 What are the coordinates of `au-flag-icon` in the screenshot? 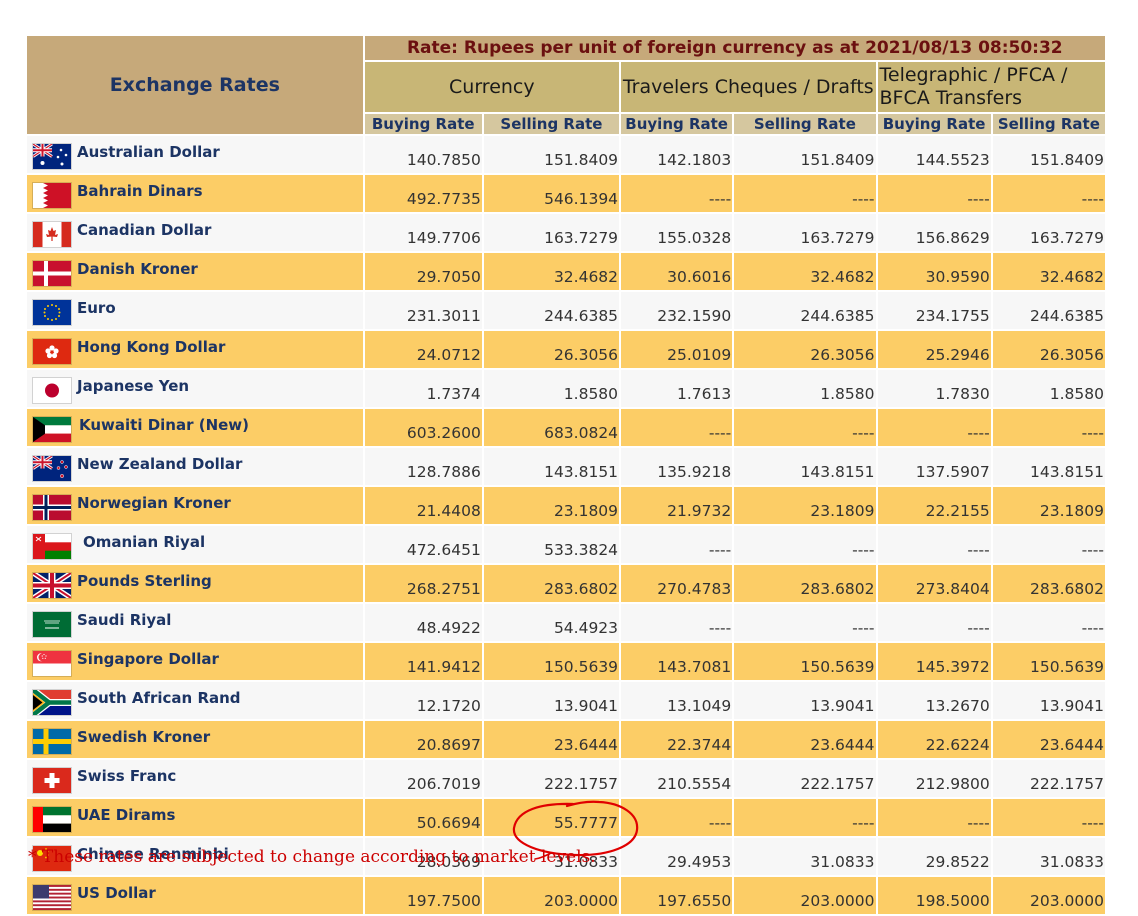 It's located at (52, 156).